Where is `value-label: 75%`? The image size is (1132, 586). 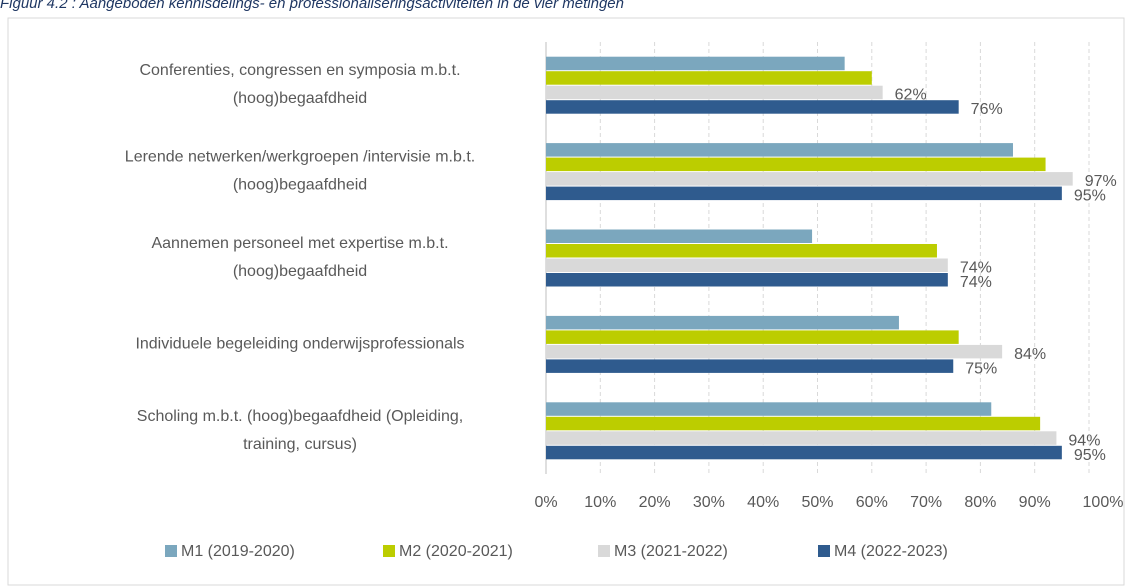 value-label: 75% is located at coordinates (981, 368).